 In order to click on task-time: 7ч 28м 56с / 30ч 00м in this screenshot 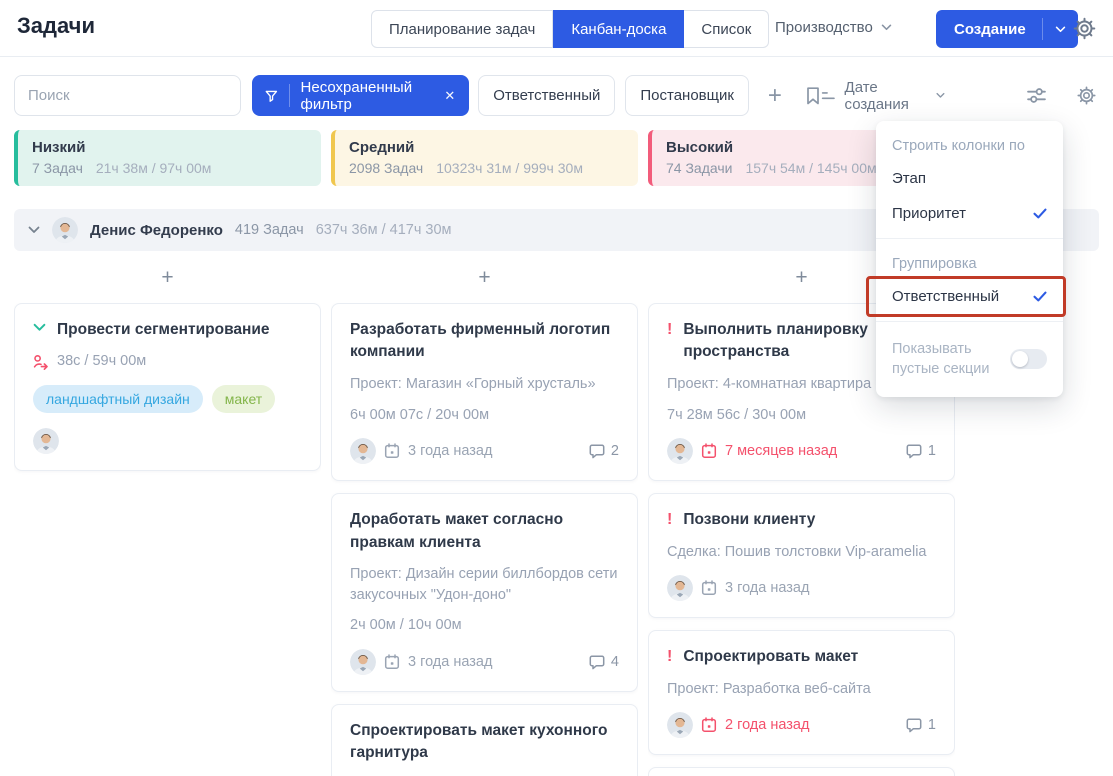, I will do `click(737, 414)`.